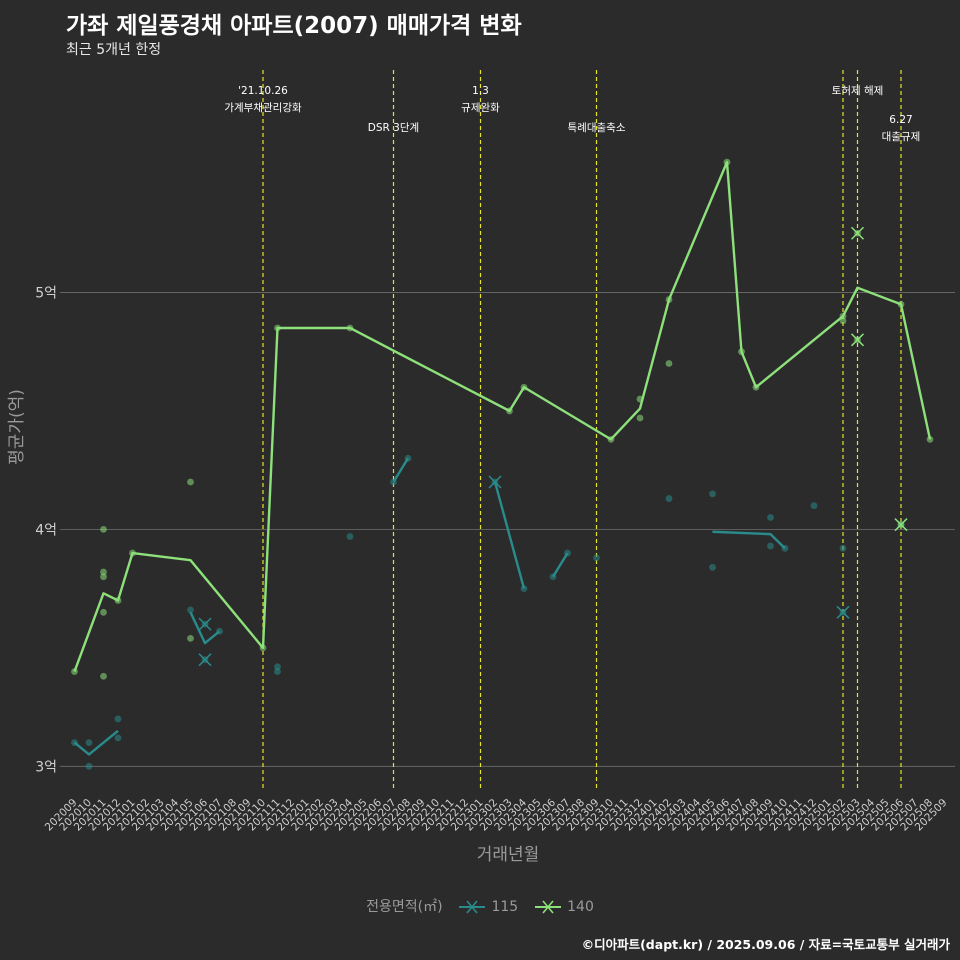  I want to click on legend-key-140-icon, so click(547, 907).